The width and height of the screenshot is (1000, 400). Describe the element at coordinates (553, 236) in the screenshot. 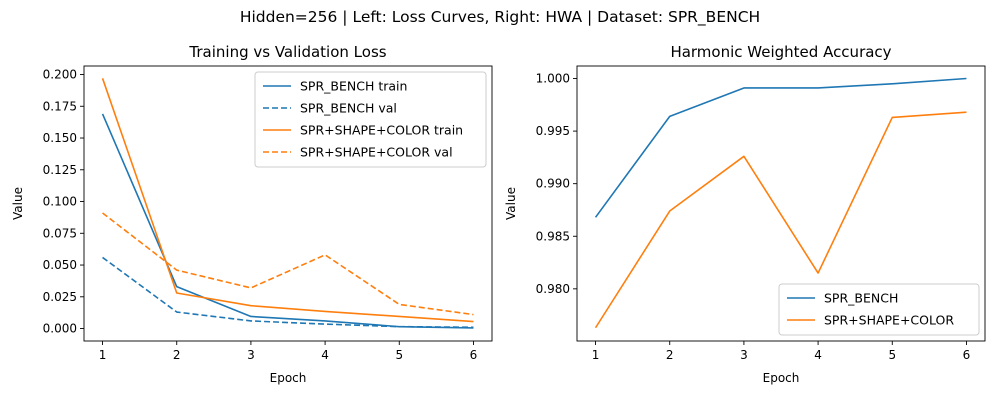

I see `y-tick-label: 0.985` at that location.